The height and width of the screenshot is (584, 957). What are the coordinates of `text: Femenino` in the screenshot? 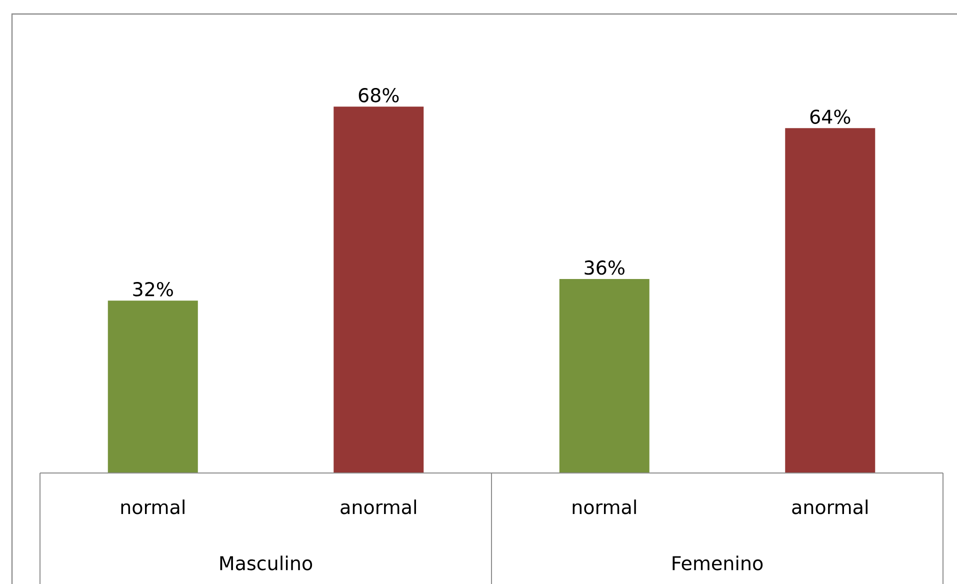 It's located at (717, 563).